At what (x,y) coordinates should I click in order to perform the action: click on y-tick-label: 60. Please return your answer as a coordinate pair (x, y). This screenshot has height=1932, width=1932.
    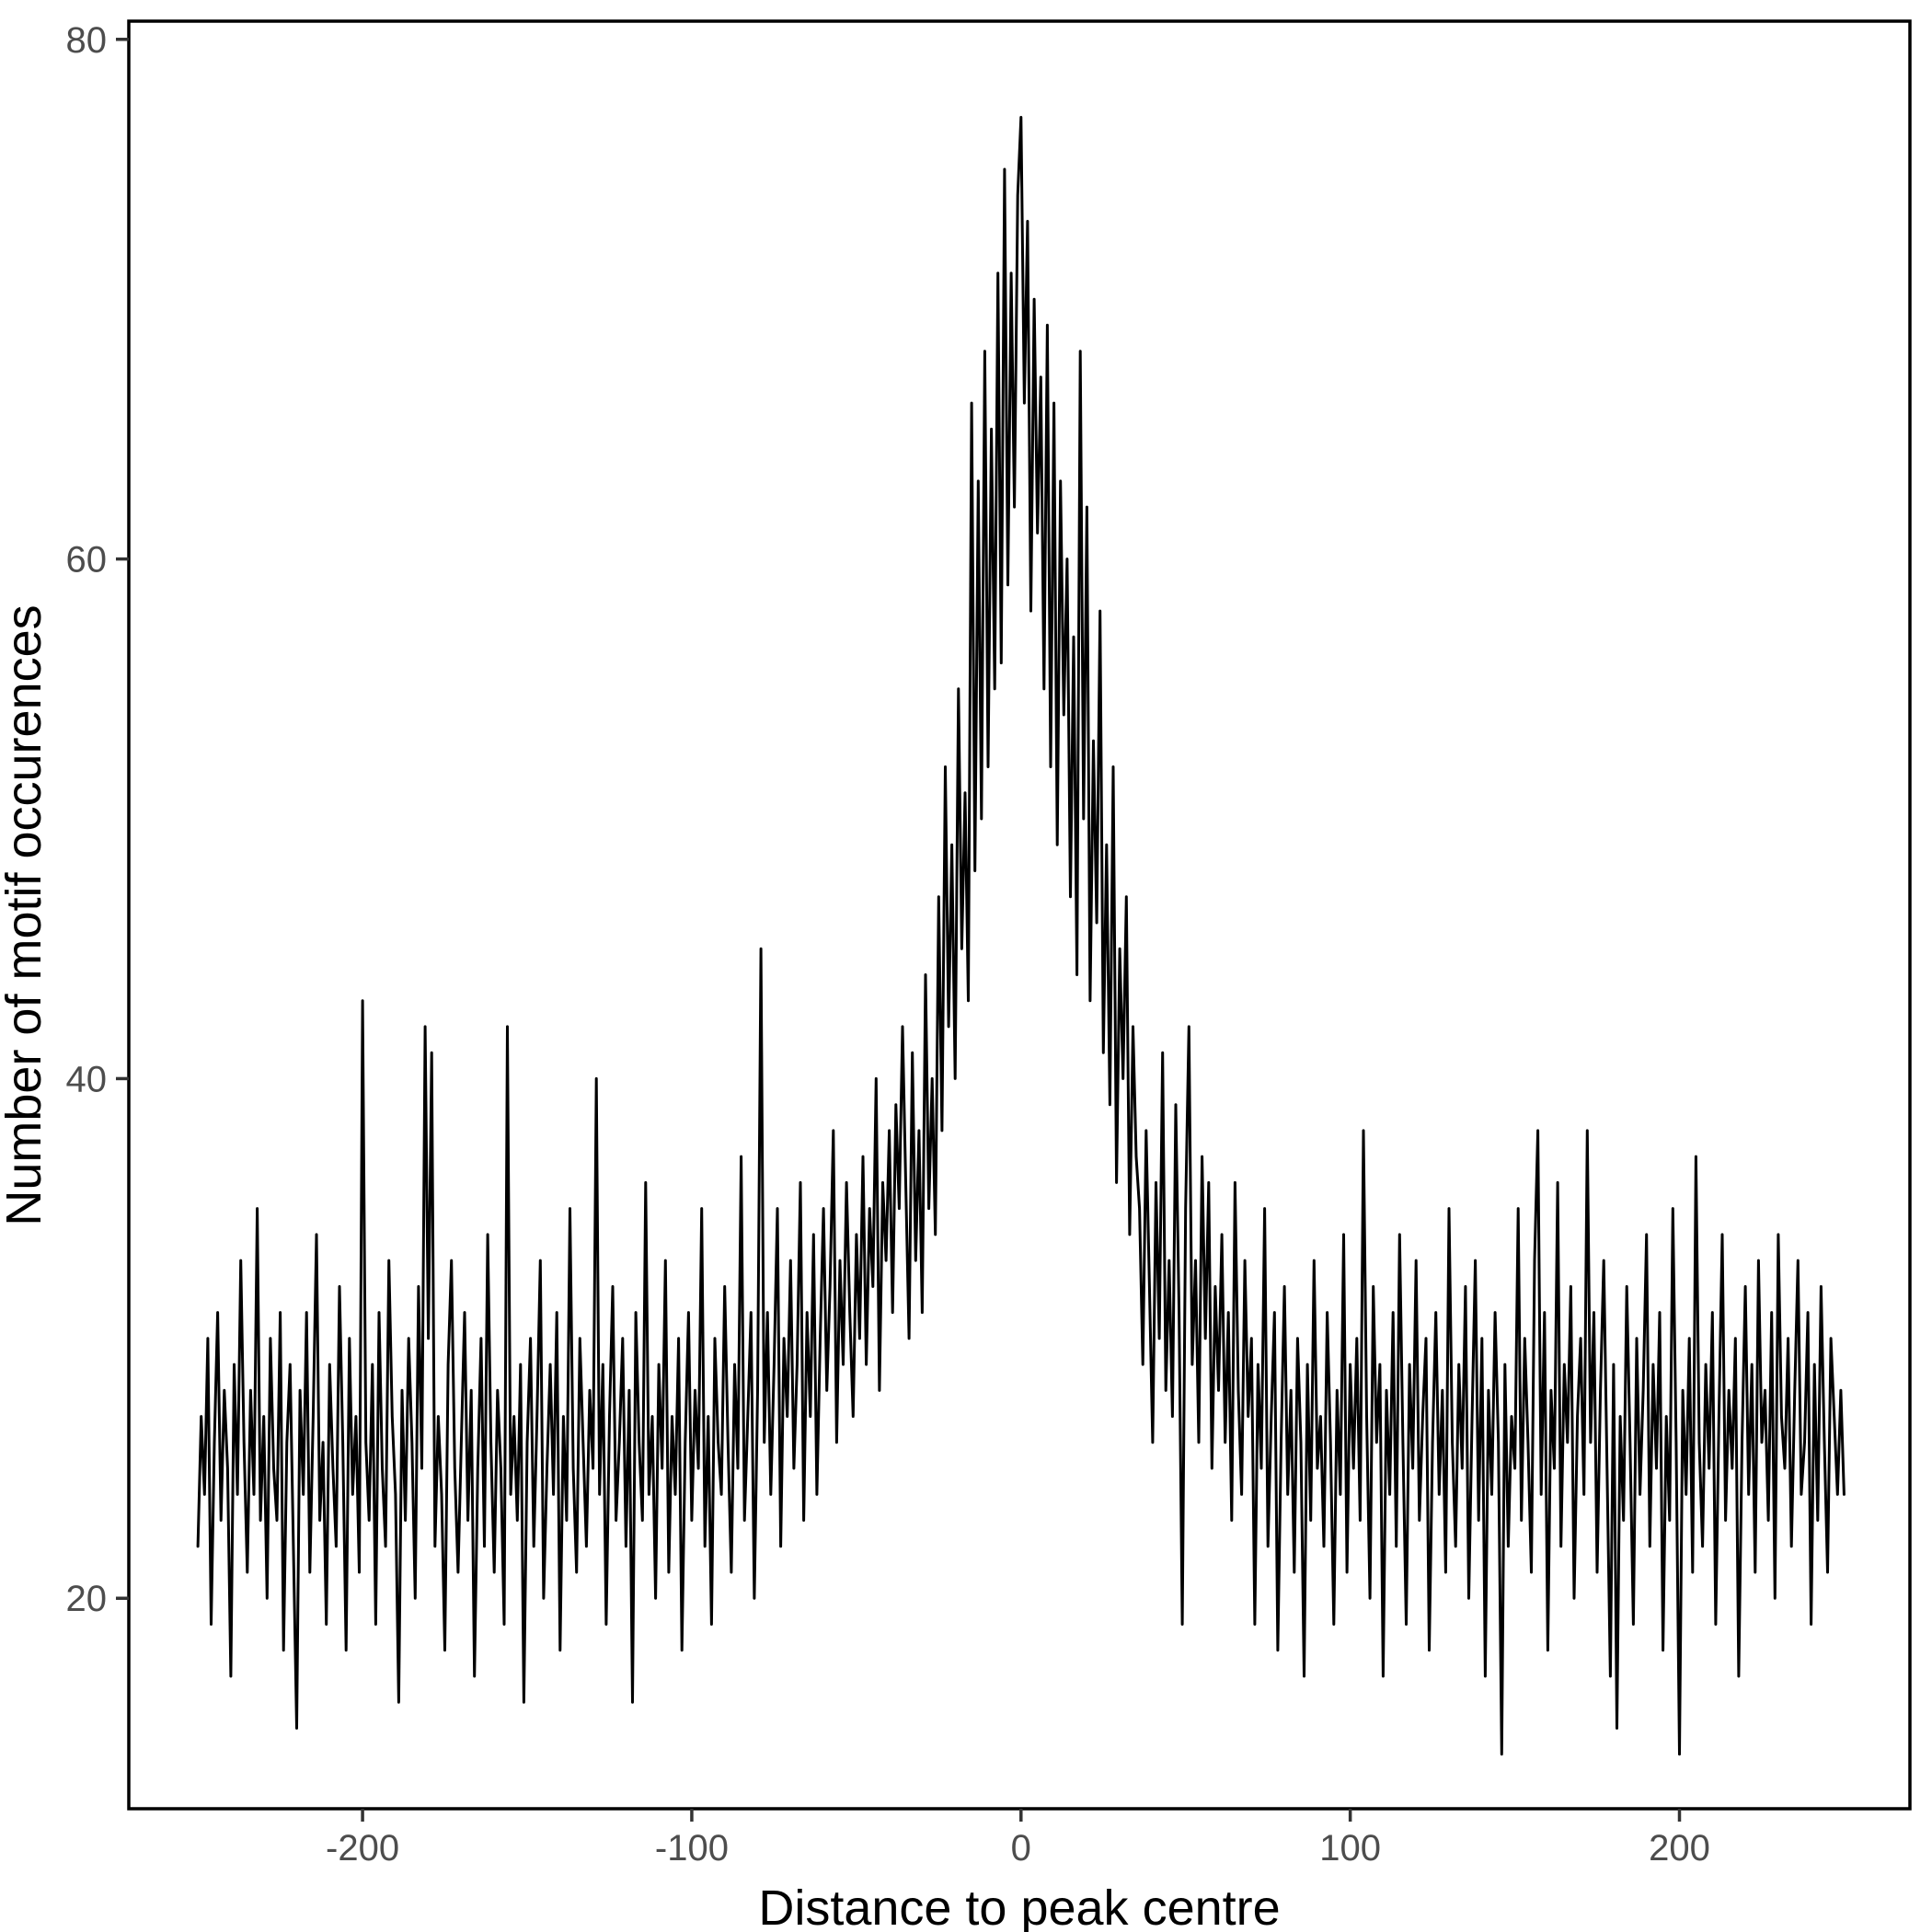
    Looking at the image, I should click on (87, 560).